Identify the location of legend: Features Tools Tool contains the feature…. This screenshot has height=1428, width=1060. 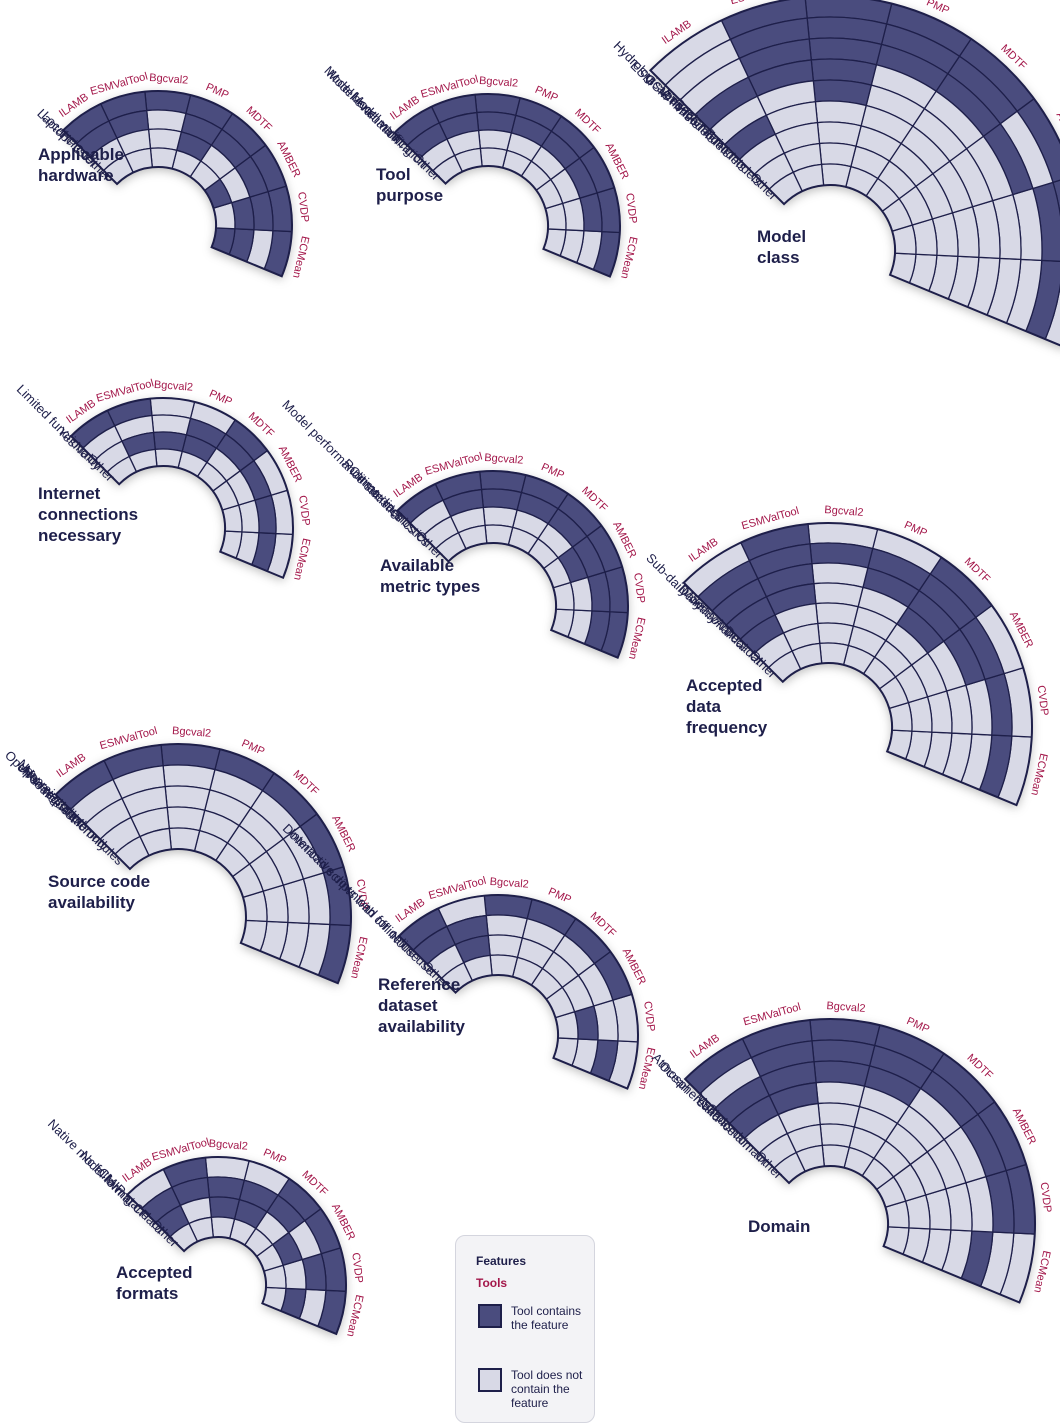
(525, 1329).